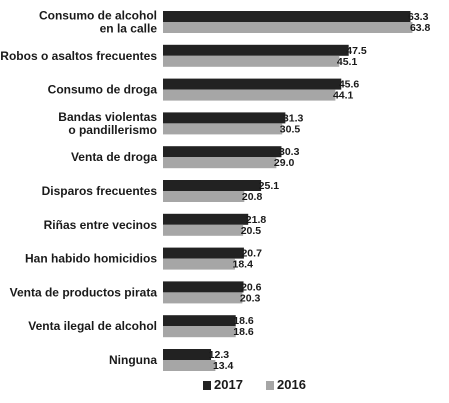 The width and height of the screenshot is (449, 403). I want to click on value-label-2016-4: 29.0, so click(284, 163).